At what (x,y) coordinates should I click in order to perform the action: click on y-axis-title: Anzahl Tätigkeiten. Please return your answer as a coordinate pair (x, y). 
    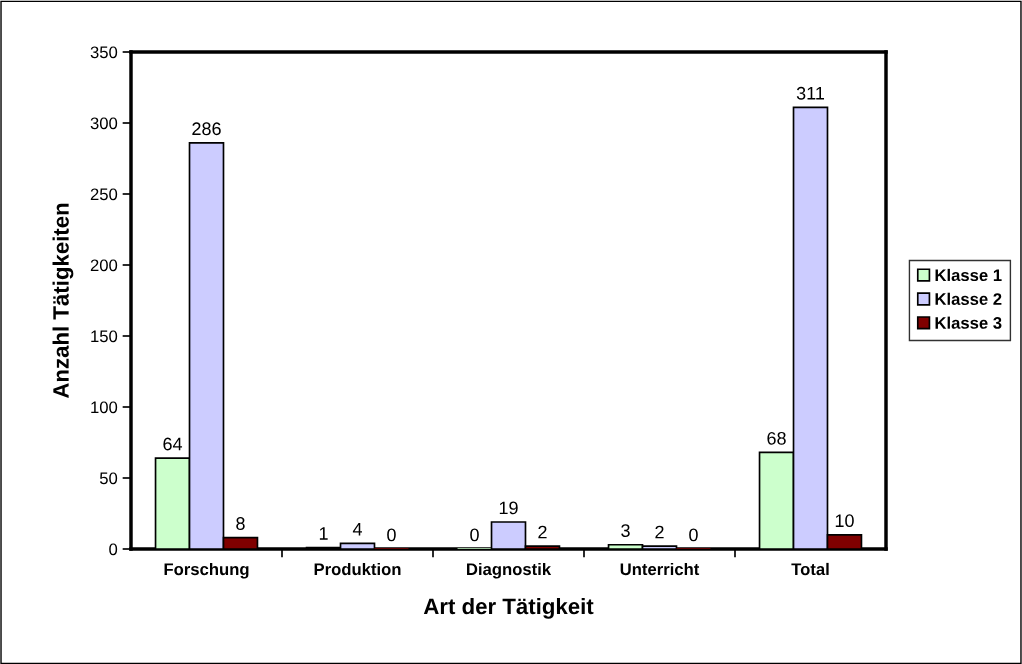
    Looking at the image, I should click on (63, 301).